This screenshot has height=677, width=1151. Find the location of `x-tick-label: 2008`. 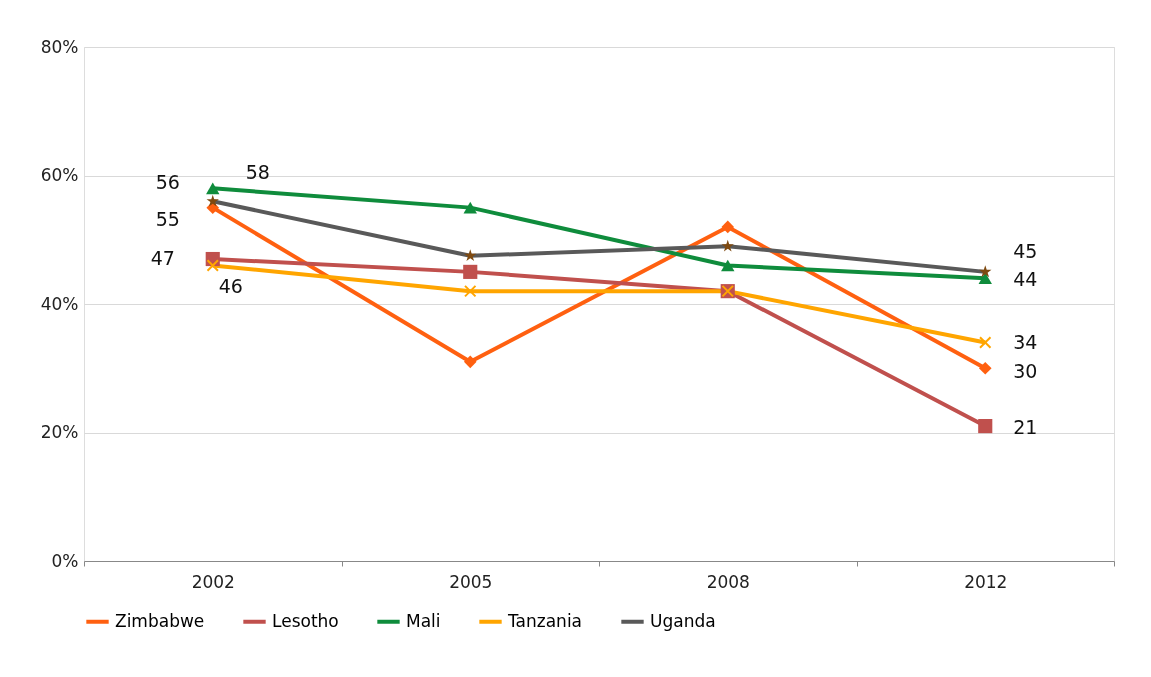

x-tick-label: 2008 is located at coordinates (728, 581).